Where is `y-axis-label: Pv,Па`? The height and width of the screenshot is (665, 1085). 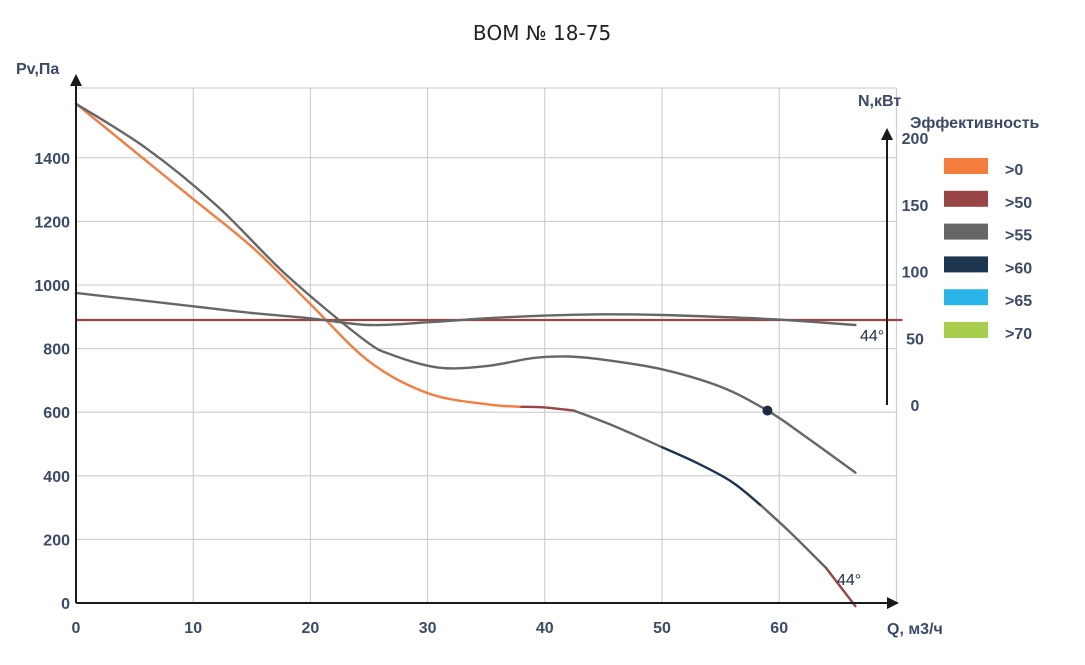
y-axis-label: Pv,Па is located at coordinates (37, 69).